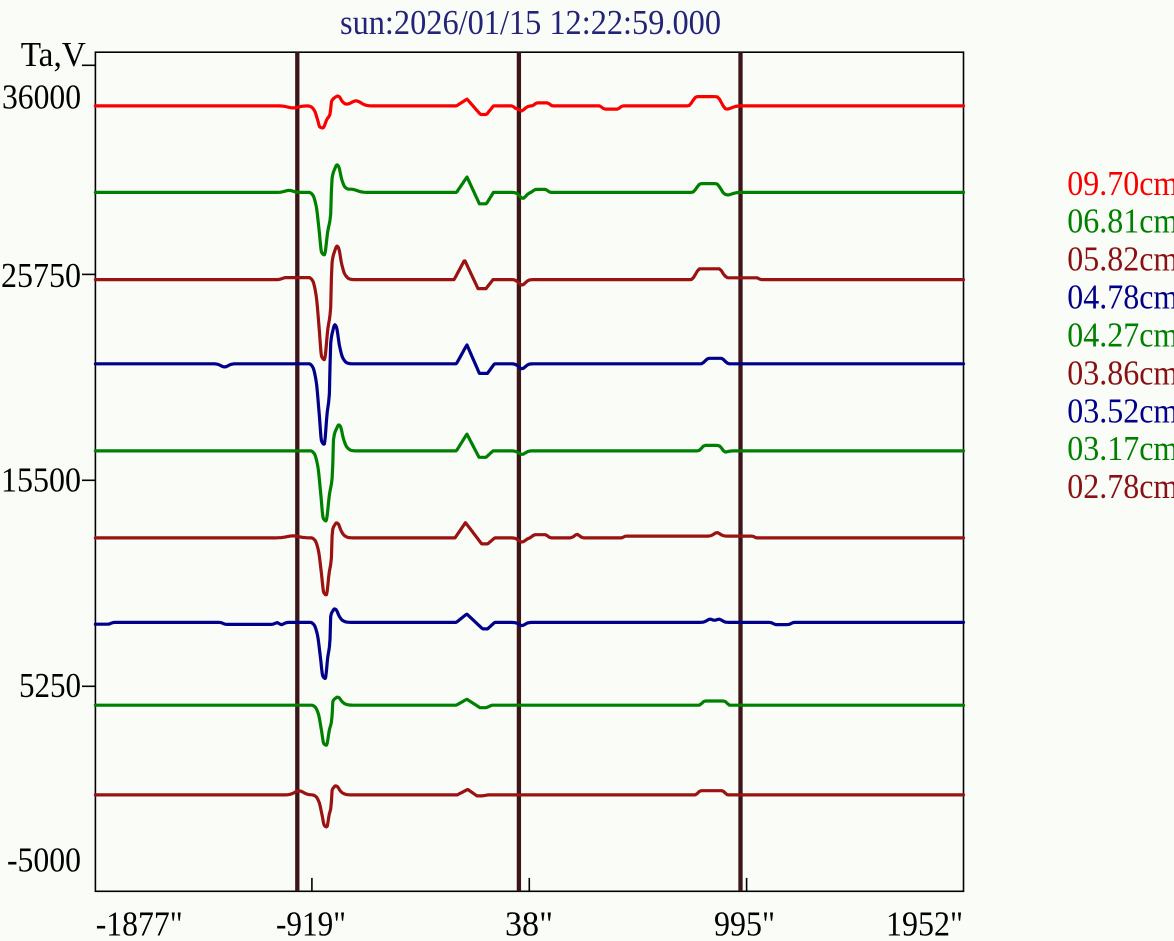  I want to click on svg-text: sun:2026/01/15 12:22:59.000, so click(530, 22).